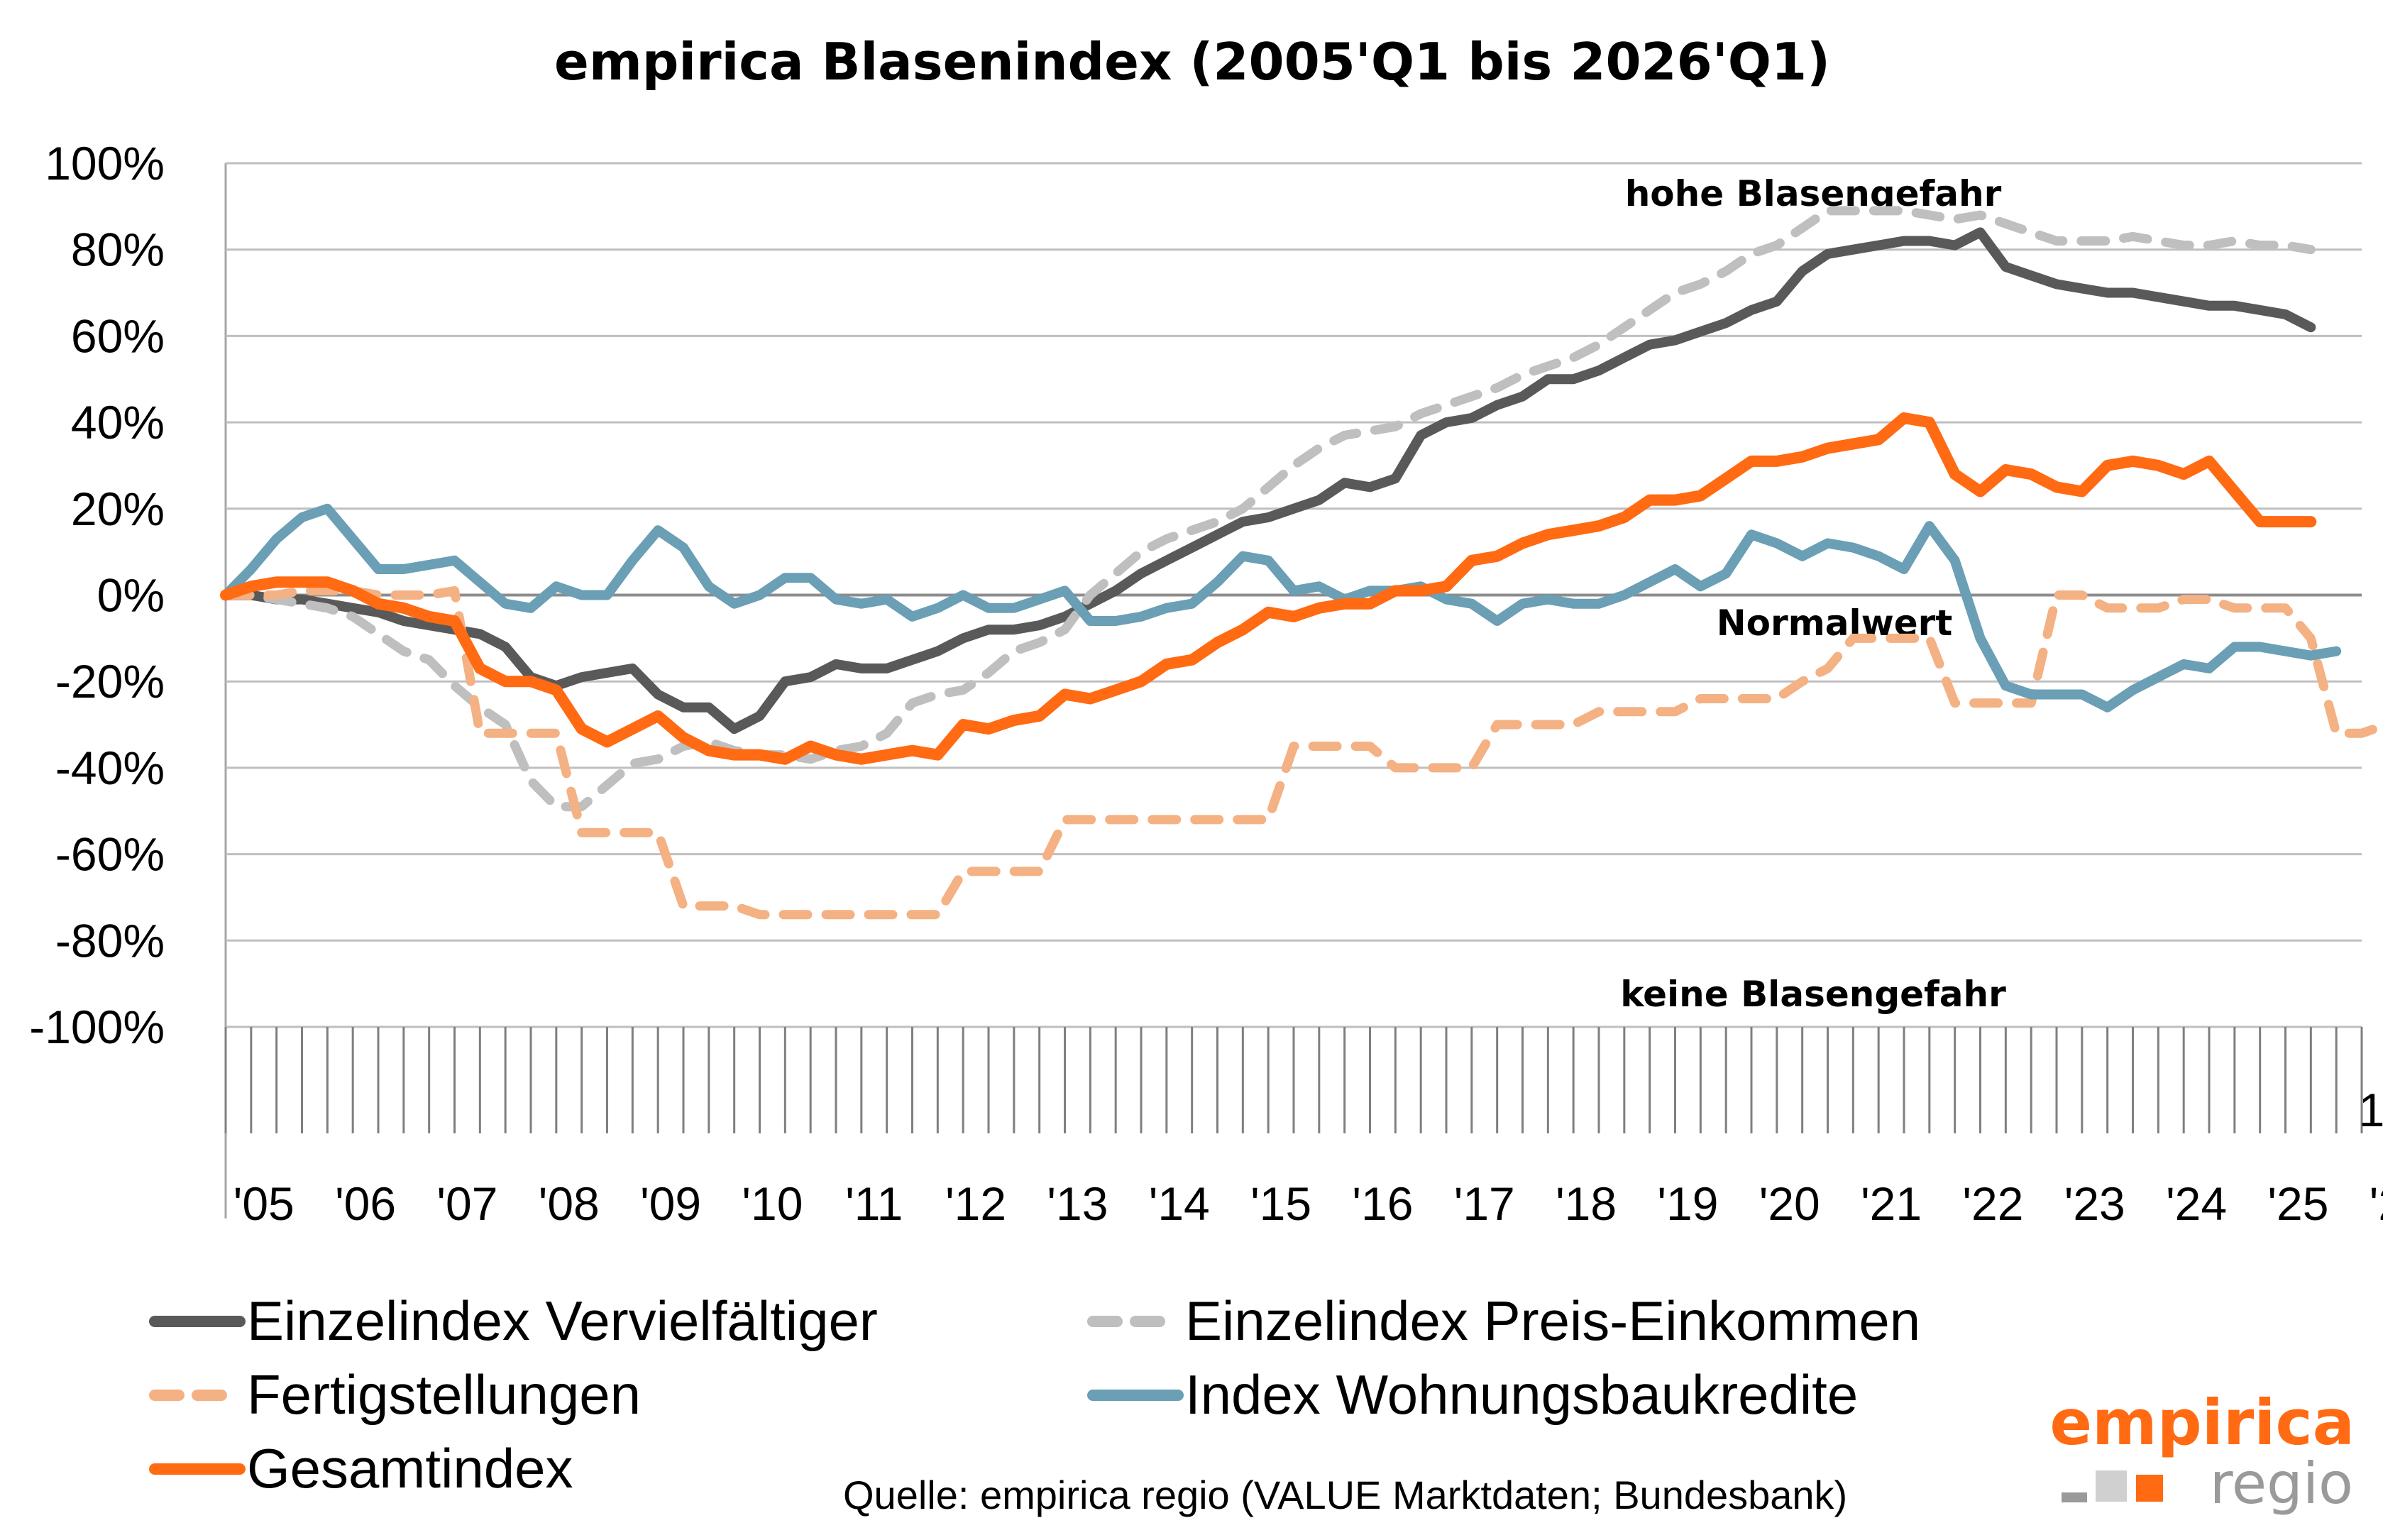  What do you see at coordinates (1586, 1204) in the screenshot?
I see `x-year-label: '18` at bounding box center [1586, 1204].